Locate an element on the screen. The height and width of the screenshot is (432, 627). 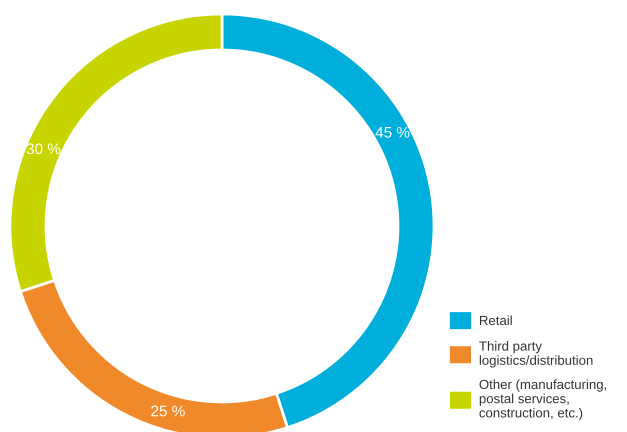
data-label: 30 % is located at coordinates (43, 148).